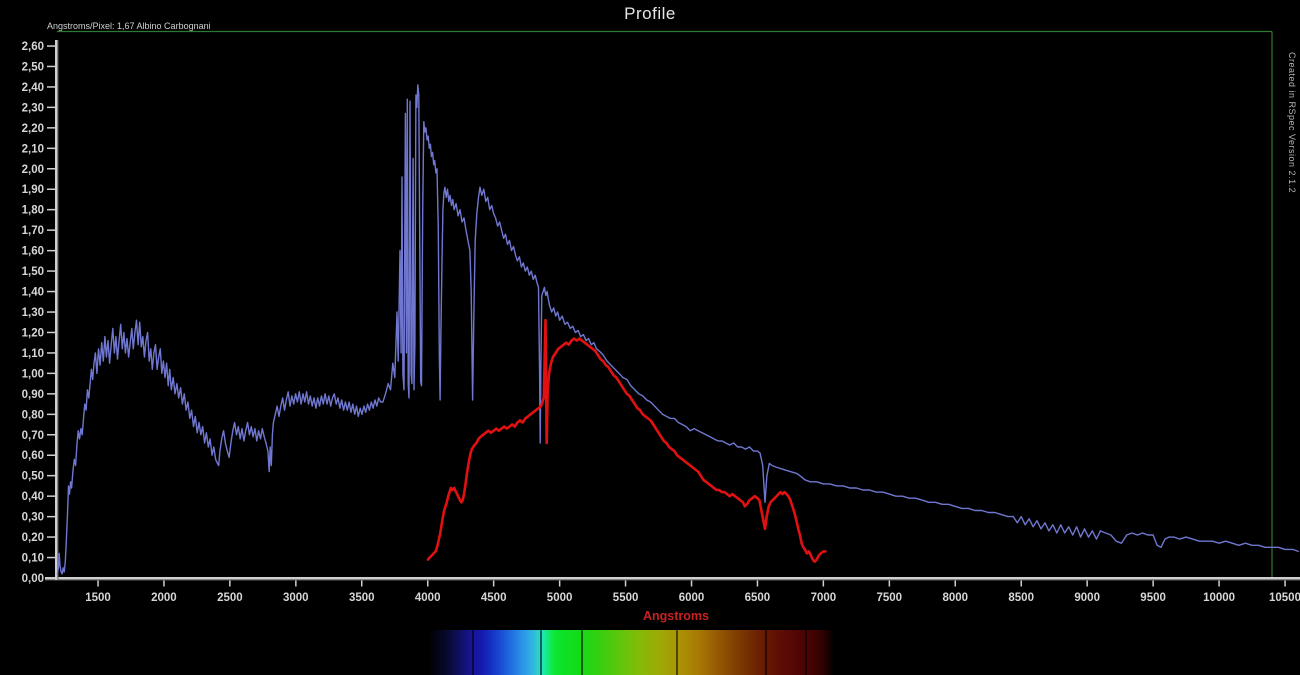 This screenshot has height=675, width=1300. Describe the element at coordinates (33, 559) in the screenshot. I see `svg-text: 0,10` at that location.